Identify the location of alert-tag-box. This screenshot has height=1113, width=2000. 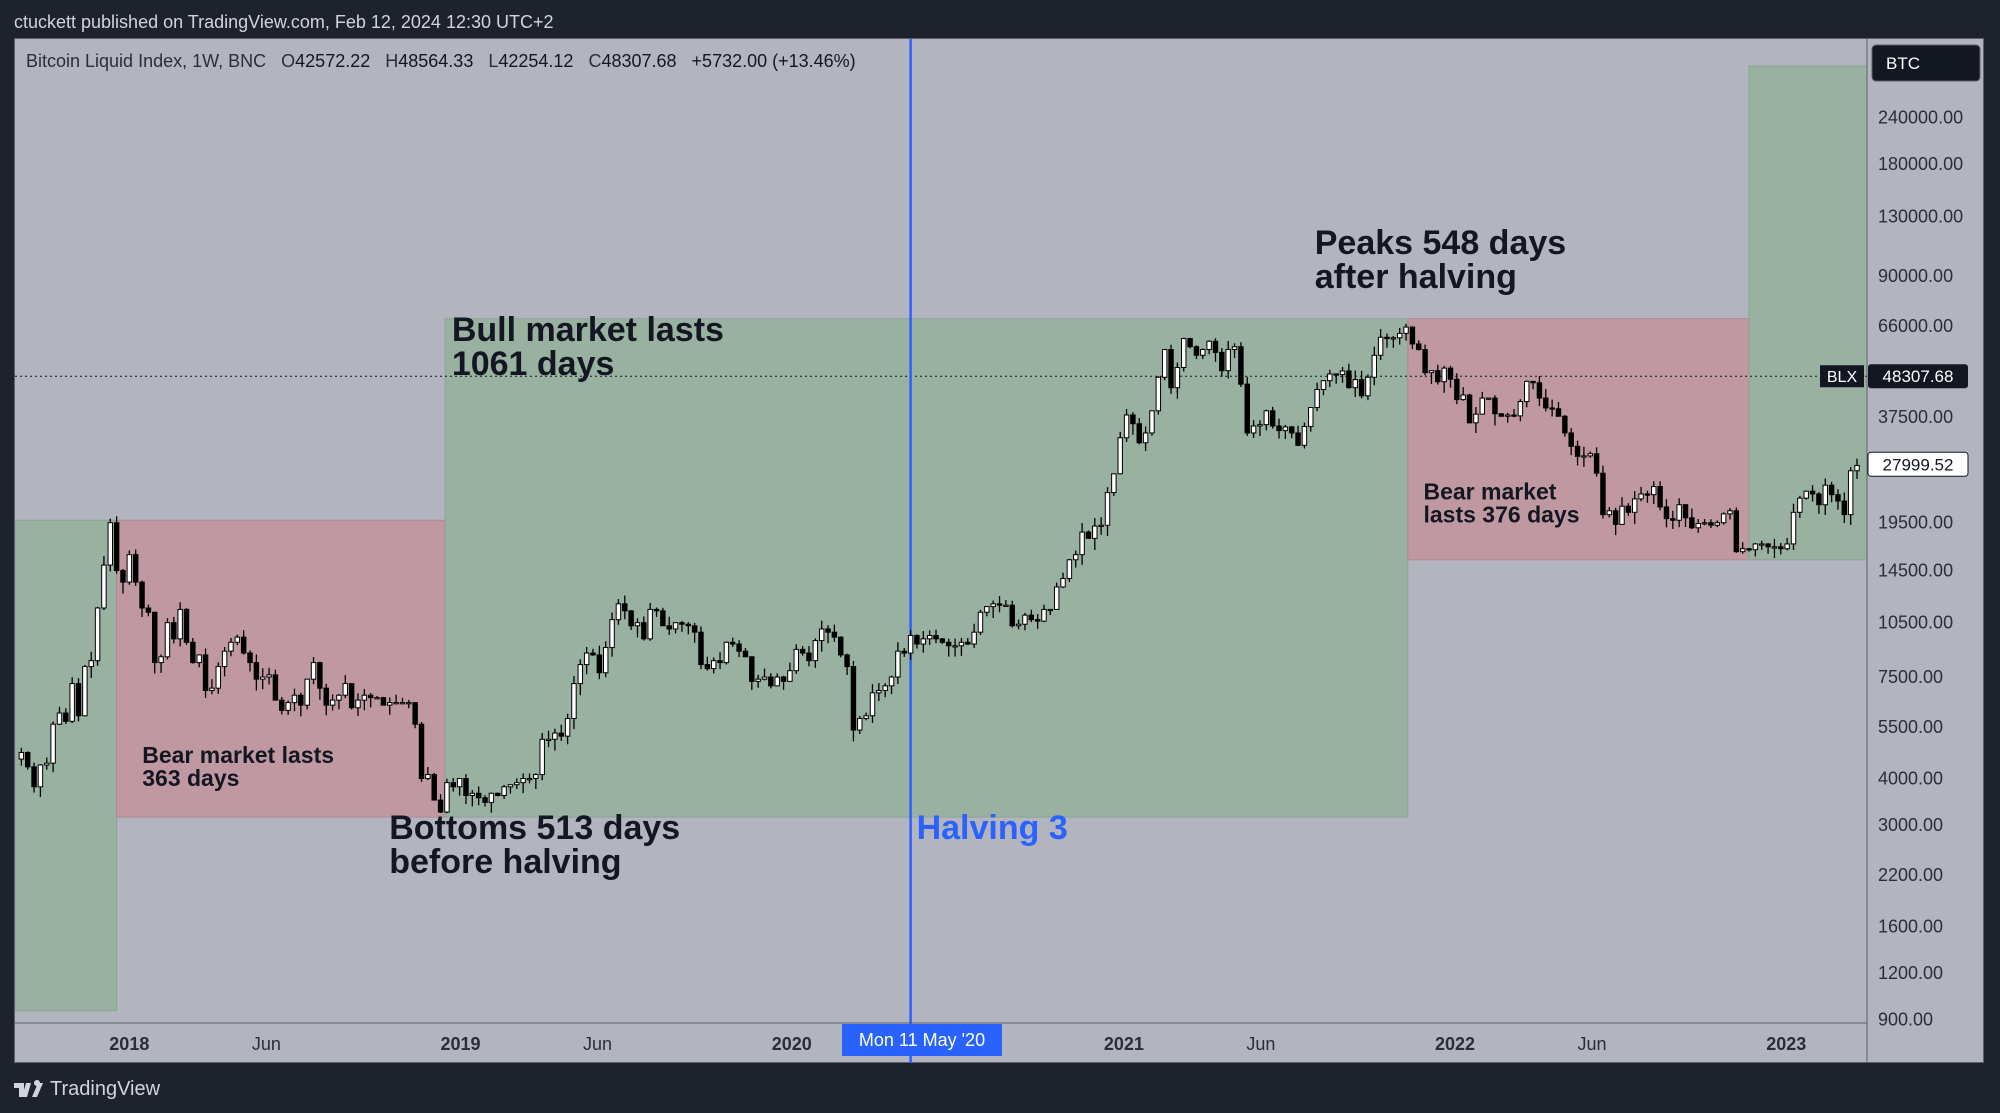
(1918, 464).